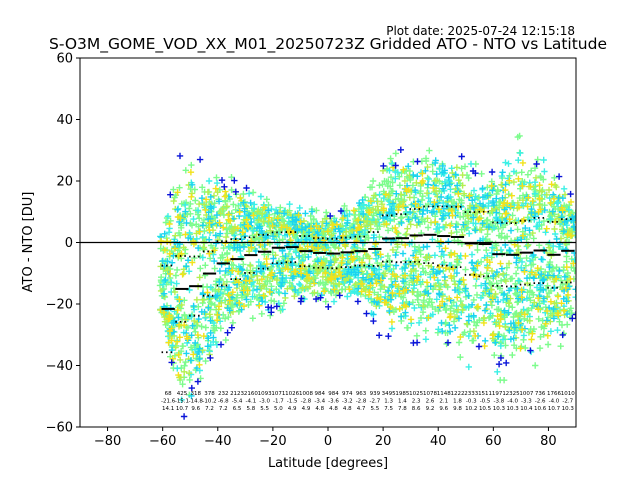 The width and height of the screenshot is (640, 480). I want to click on x-tick-label: −60, so click(162, 441).